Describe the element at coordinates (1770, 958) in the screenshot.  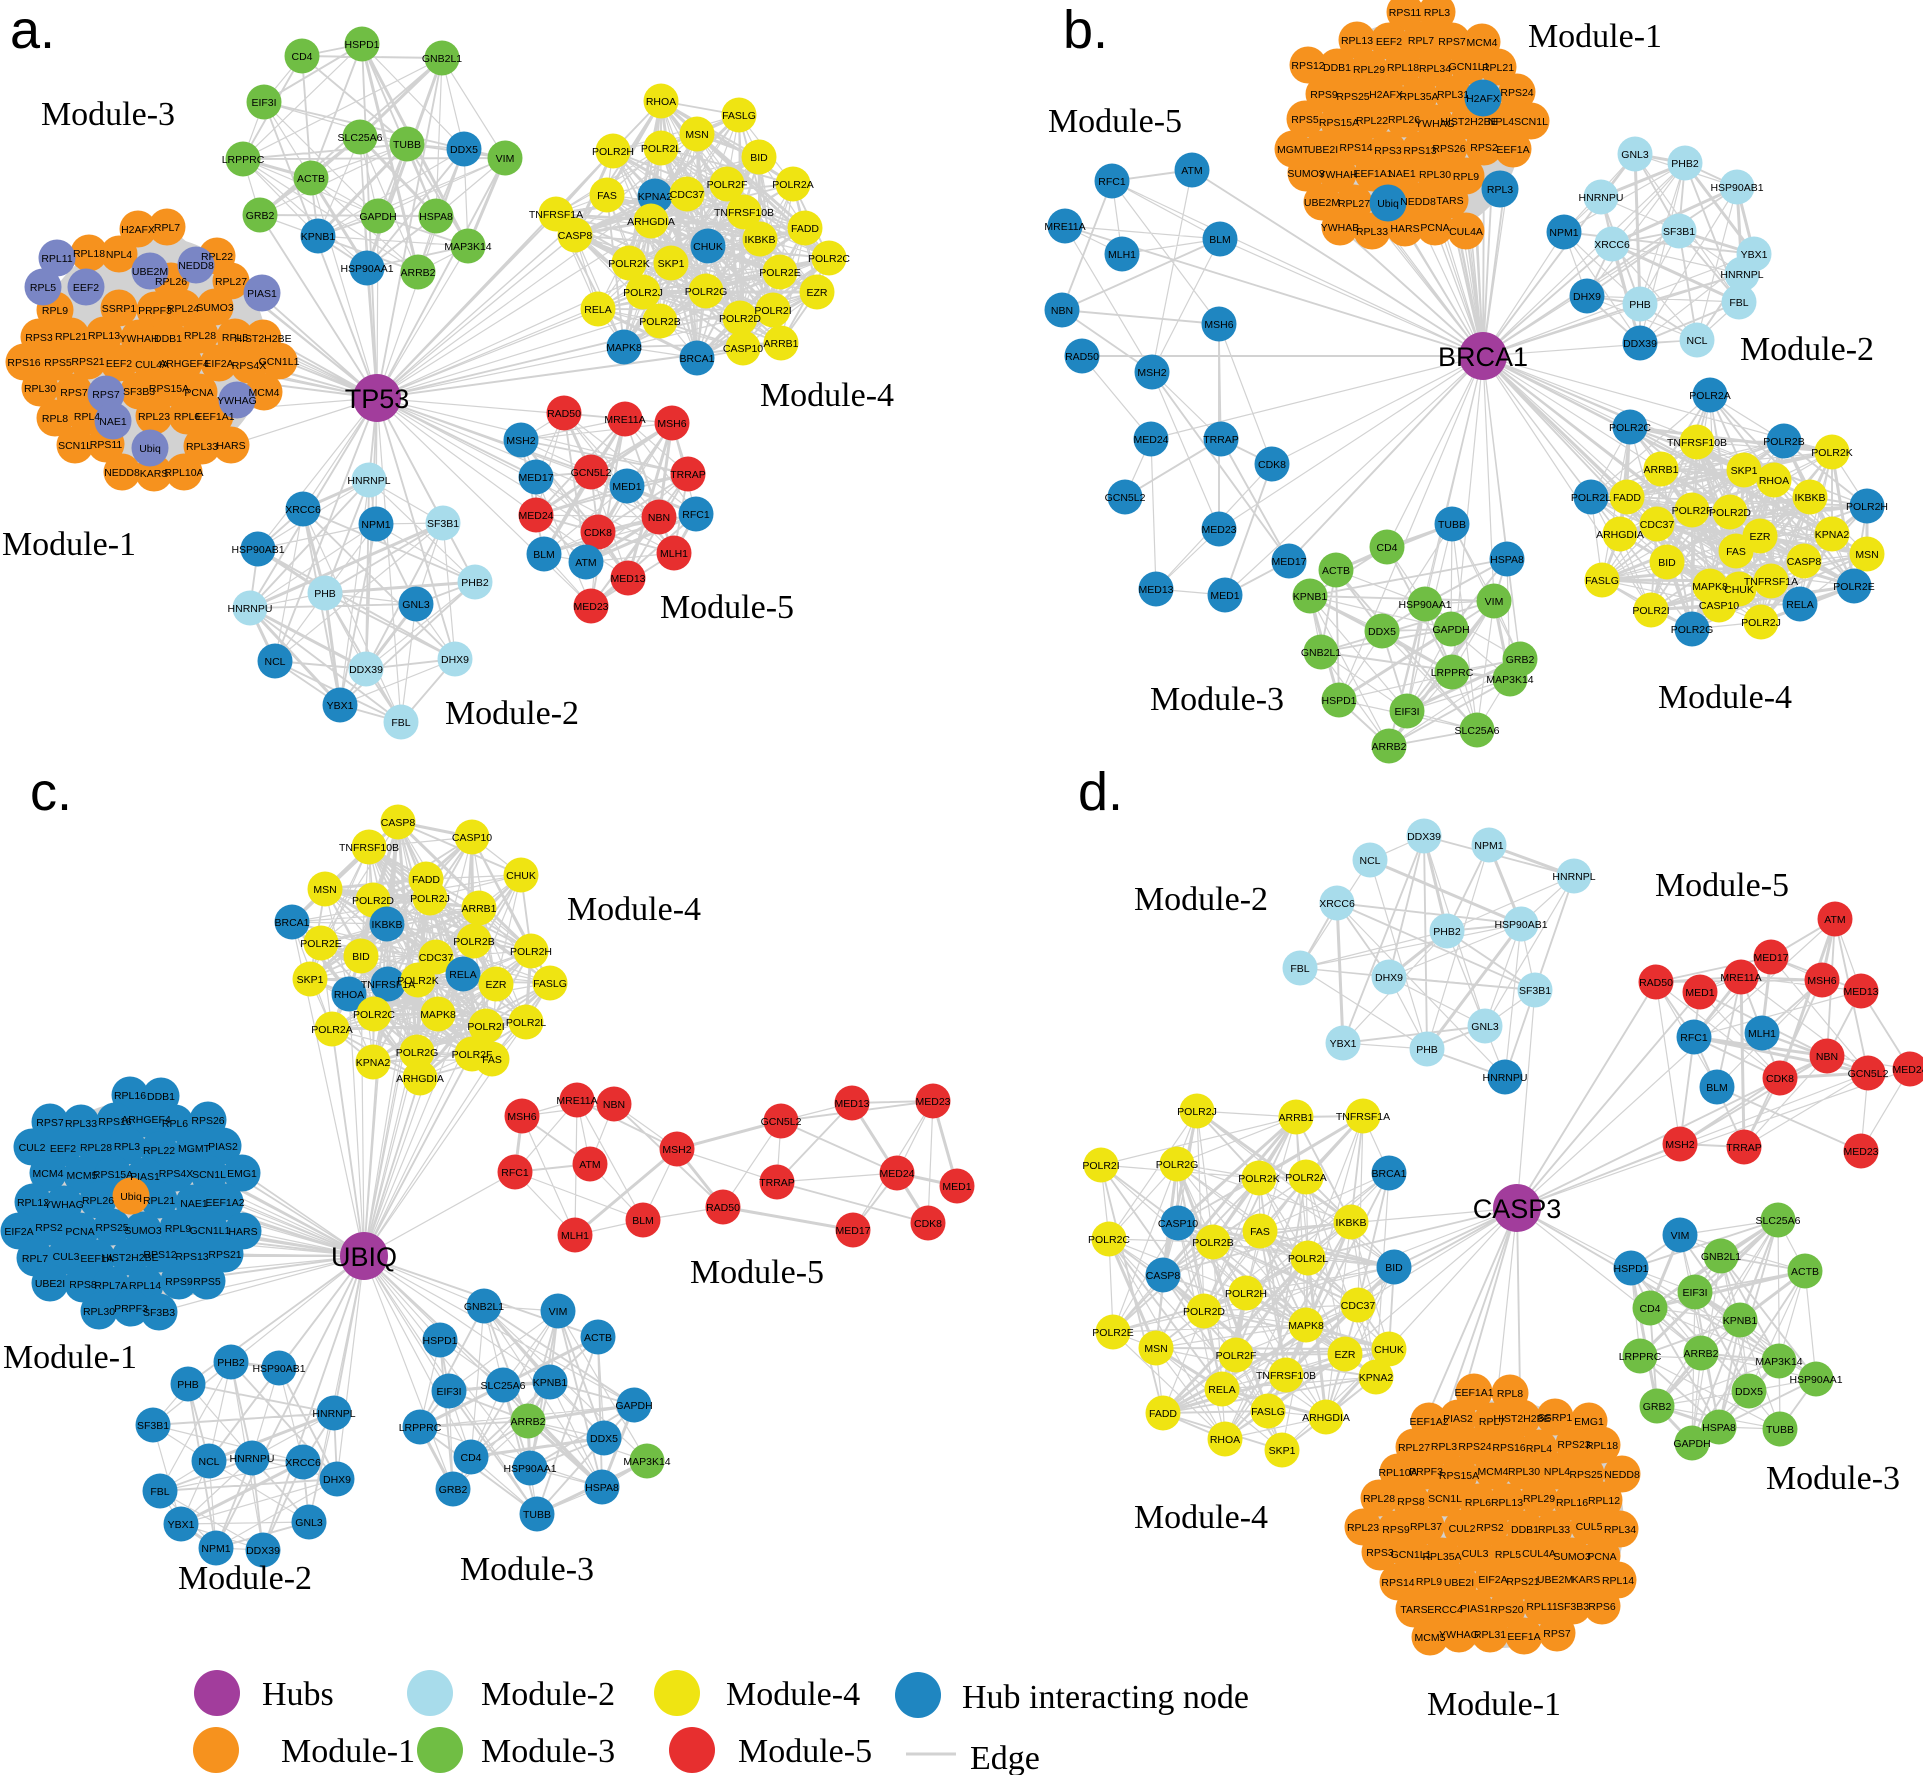
I see `svg-text: MED17` at that location.